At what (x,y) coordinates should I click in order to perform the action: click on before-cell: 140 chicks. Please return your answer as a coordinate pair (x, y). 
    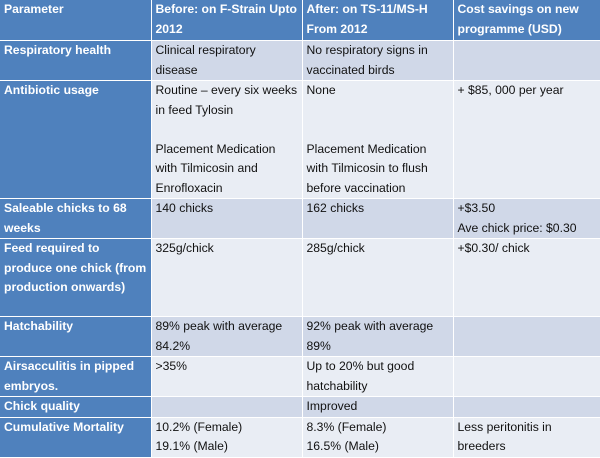
    Looking at the image, I should click on (227, 218).